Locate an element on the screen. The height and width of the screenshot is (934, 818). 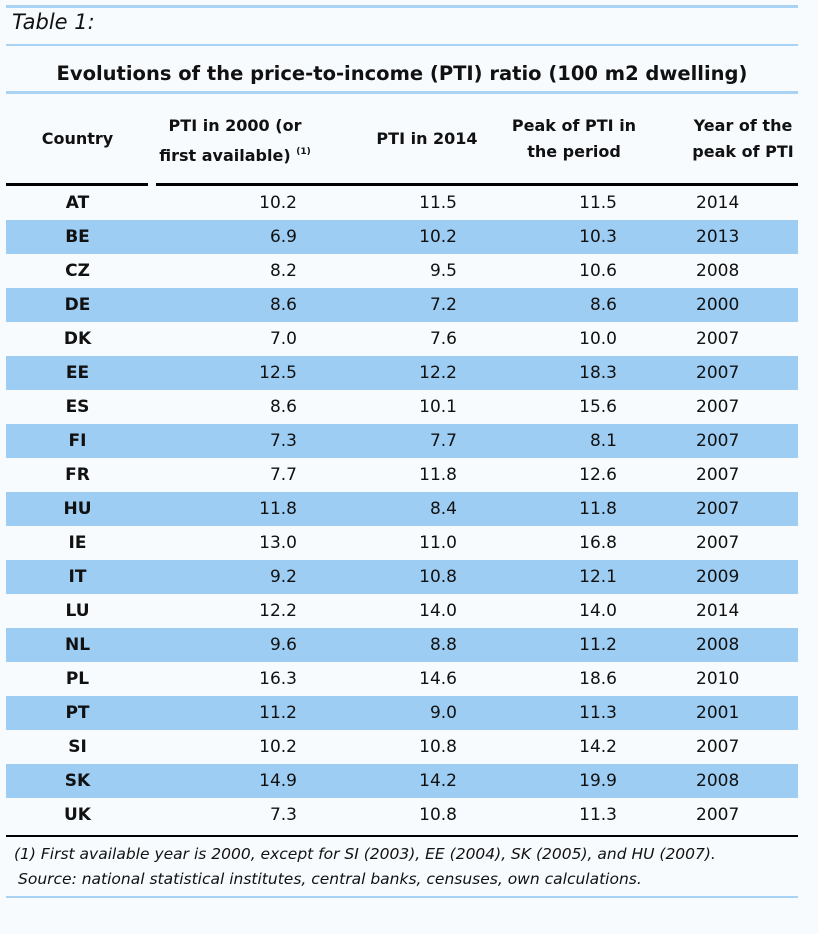
pti2014-cell: 7.7 is located at coordinates (443, 441).